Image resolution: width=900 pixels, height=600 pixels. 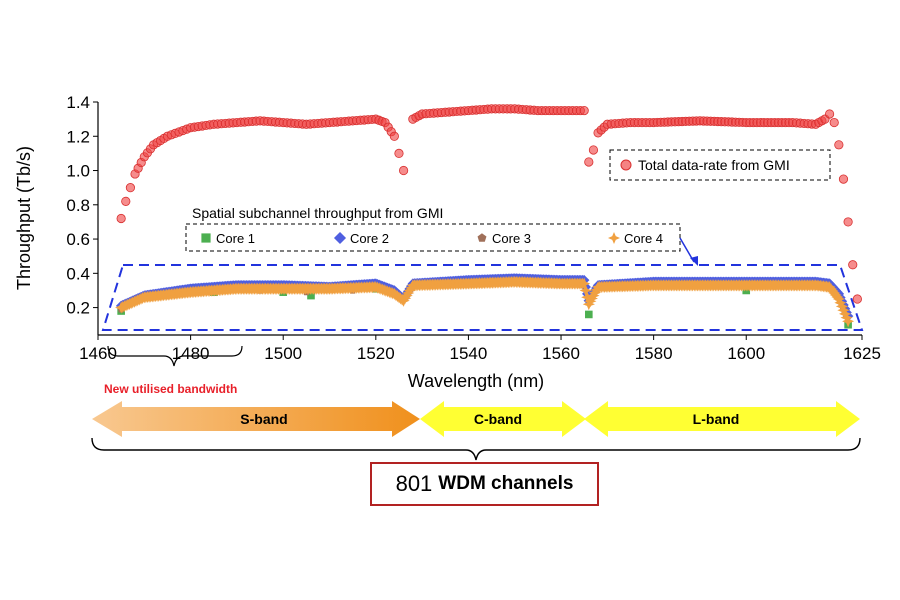 I want to click on x-tick-label: 1625, so click(x=862, y=353).